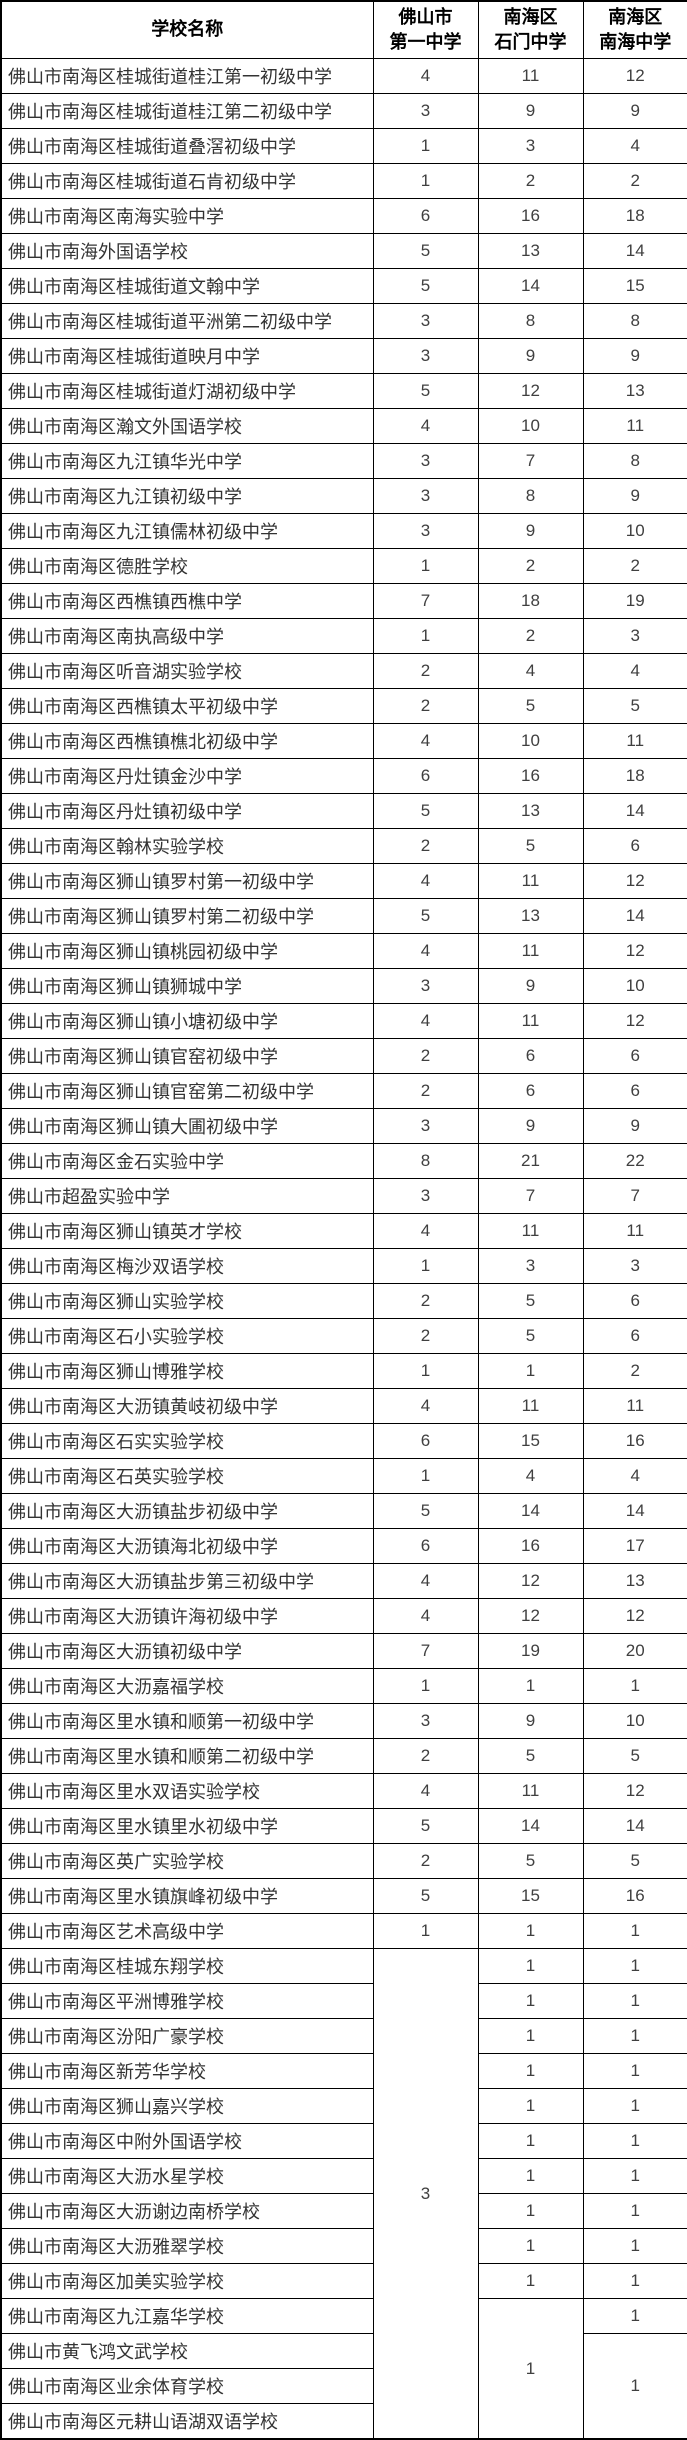 Image resolution: width=687 pixels, height=2440 pixels. Describe the element at coordinates (343, 111) in the screenshot. I see `table-row: 佛山市南海区桂城街道桂江第二初级中学 3 9 9` at that location.